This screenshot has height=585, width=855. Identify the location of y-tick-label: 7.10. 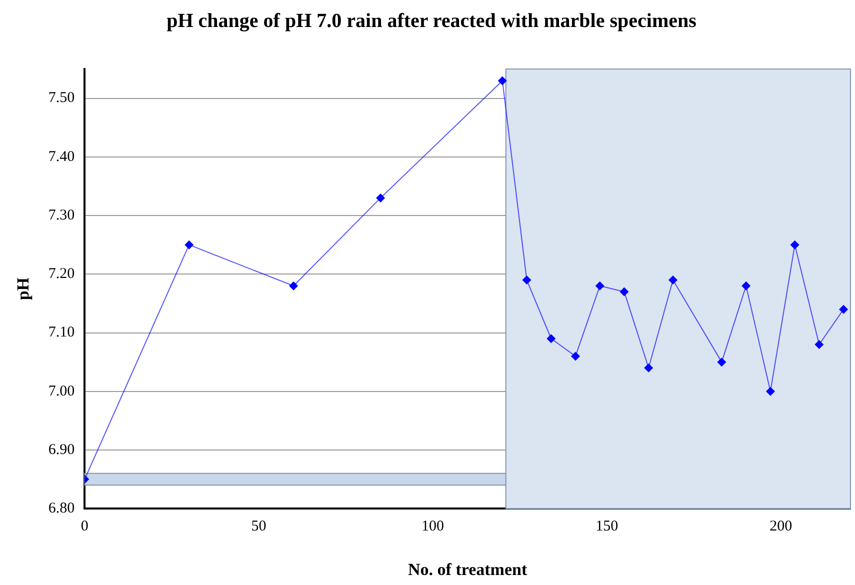
(61, 332).